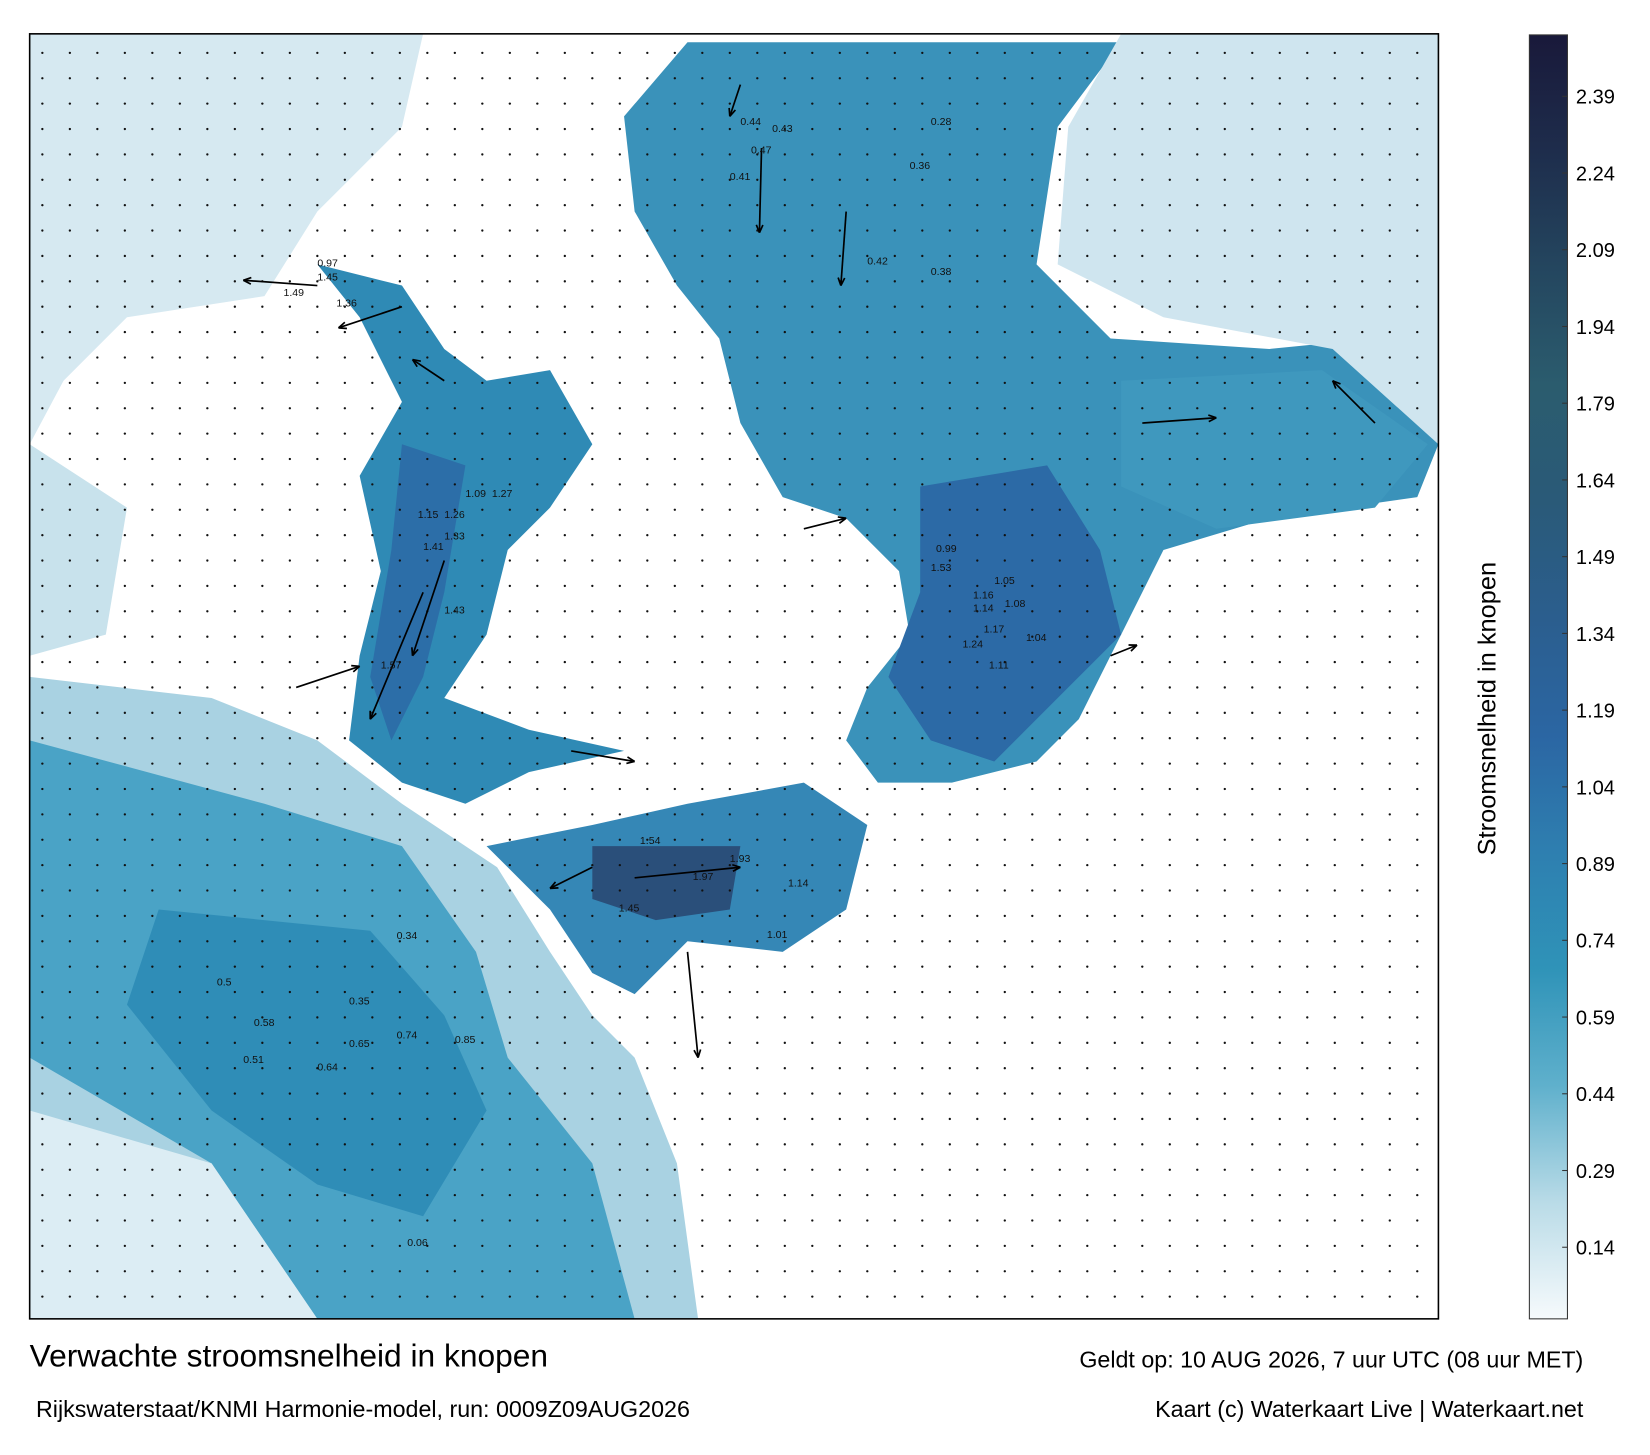 The image size is (1650, 1455). I want to click on speed-label: 0.85, so click(465, 1040).